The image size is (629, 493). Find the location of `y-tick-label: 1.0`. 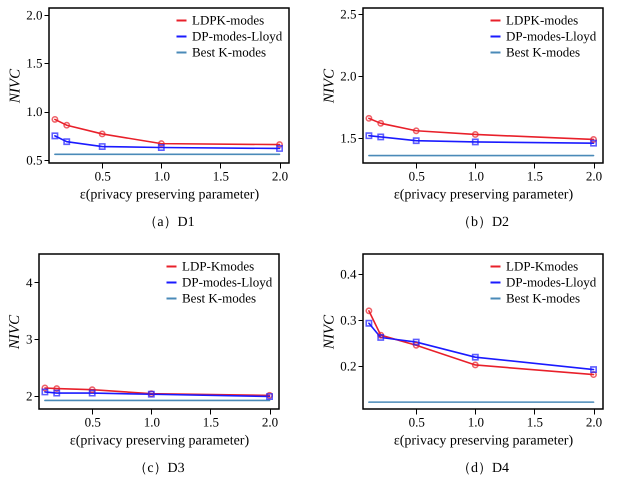

y-tick-label: 1.0 is located at coordinates (34, 112).